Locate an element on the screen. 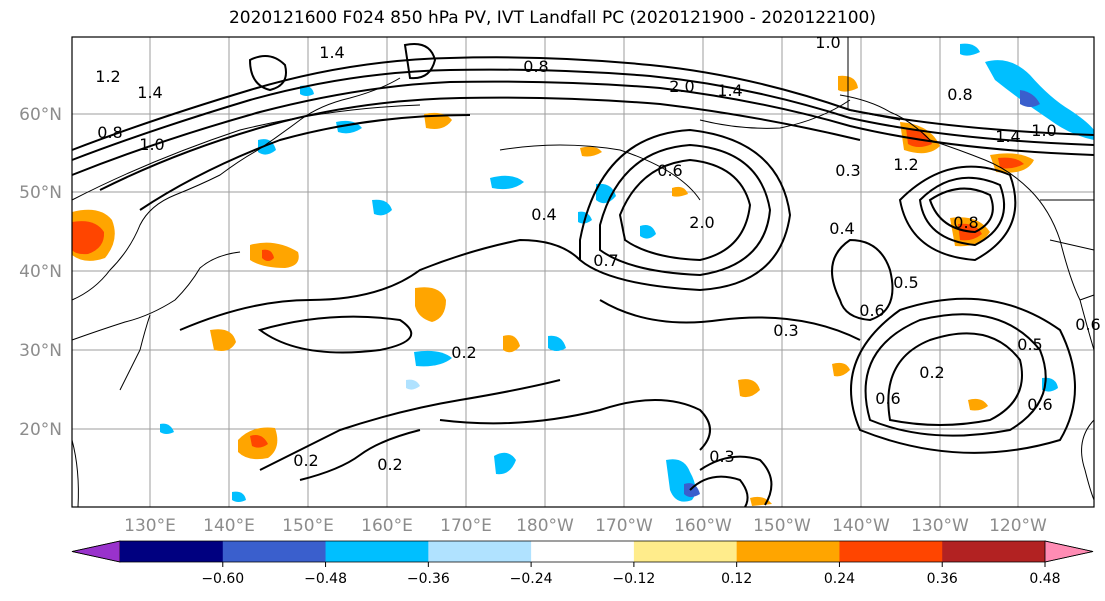 Image resolution: width=1105 pixels, height=601 pixels. colorbar-tick-label: −0.12 is located at coordinates (633, 579).